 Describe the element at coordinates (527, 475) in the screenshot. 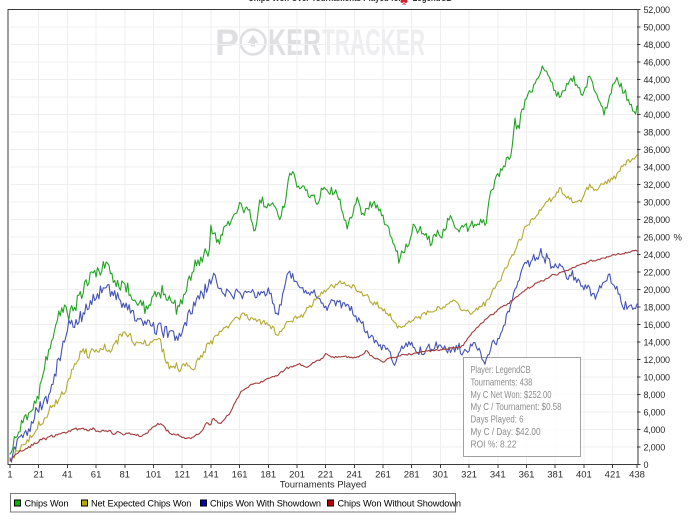

I see `svg-text: 361` at that location.